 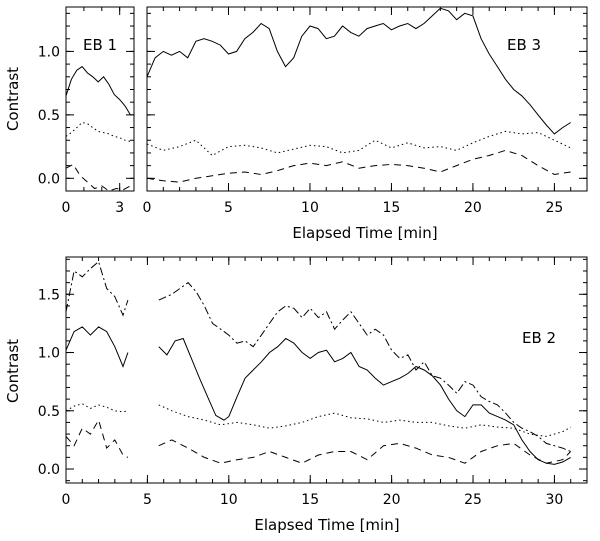 I want to click on panel-label-eb3: EB 3, so click(x=524, y=45).